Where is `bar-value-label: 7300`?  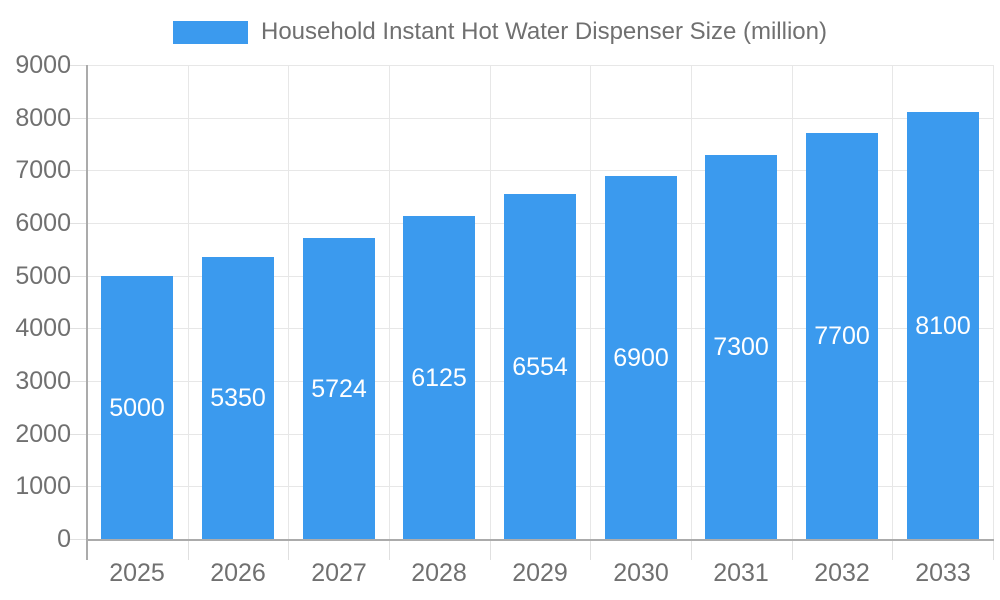 bar-value-label: 7300 is located at coordinates (741, 347).